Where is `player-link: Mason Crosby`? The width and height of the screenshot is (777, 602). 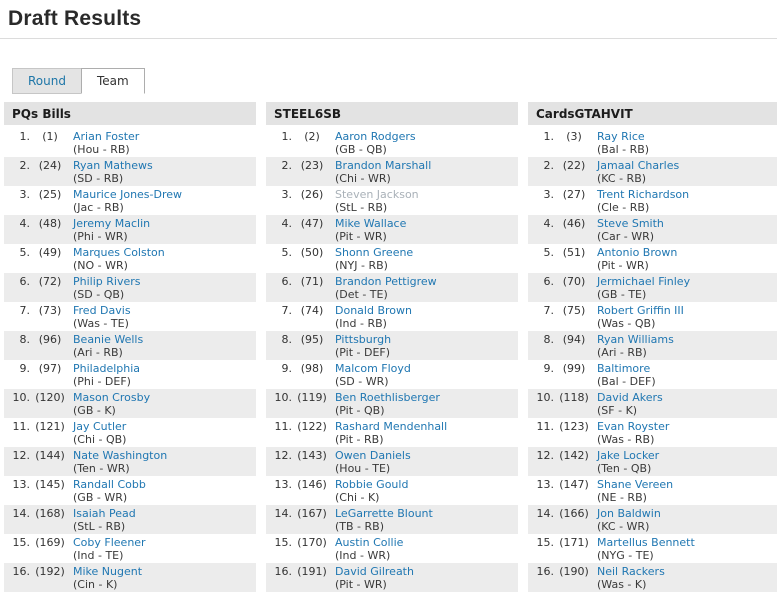 player-link: Mason Crosby is located at coordinates (112, 397).